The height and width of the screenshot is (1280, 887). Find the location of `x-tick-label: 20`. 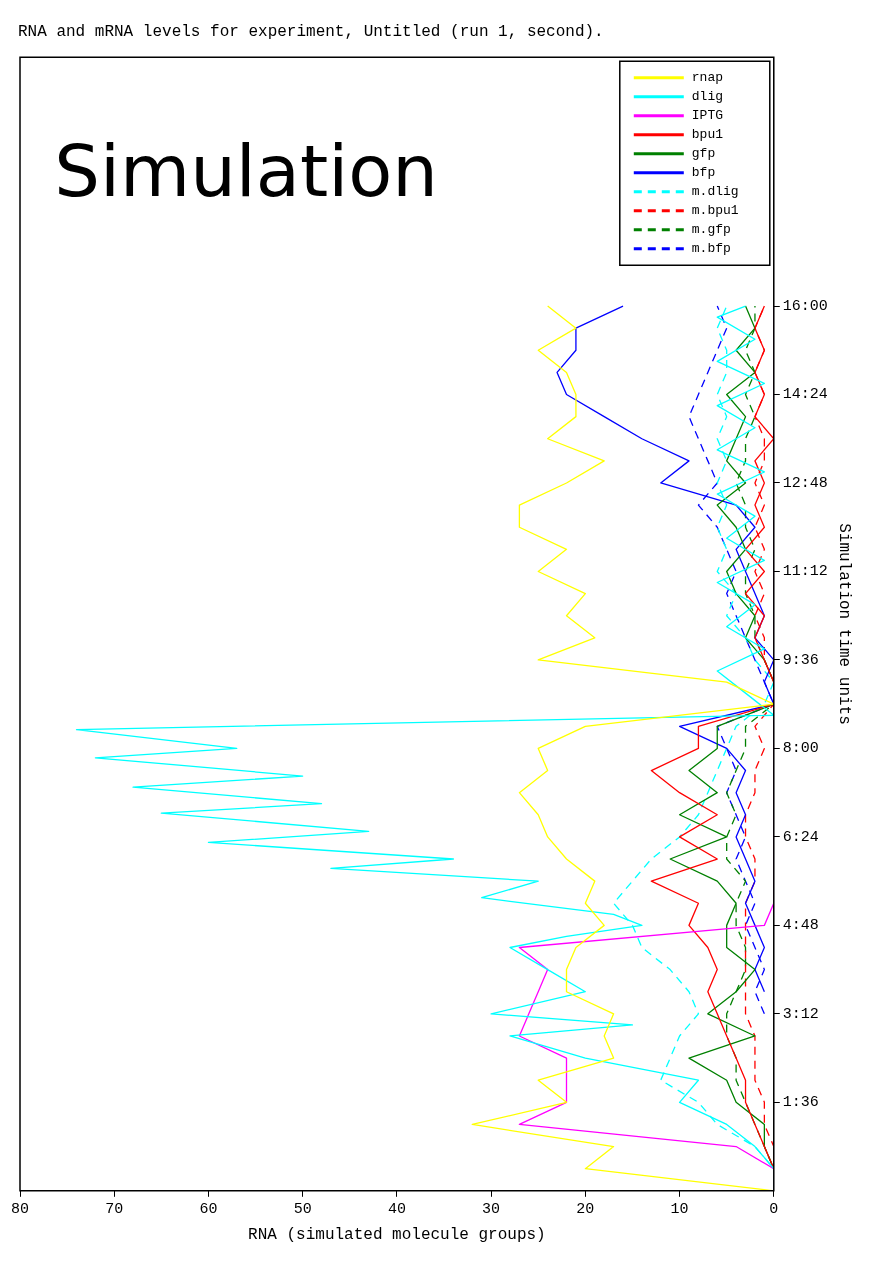

x-tick-label: 20 is located at coordinates (585, 1209).